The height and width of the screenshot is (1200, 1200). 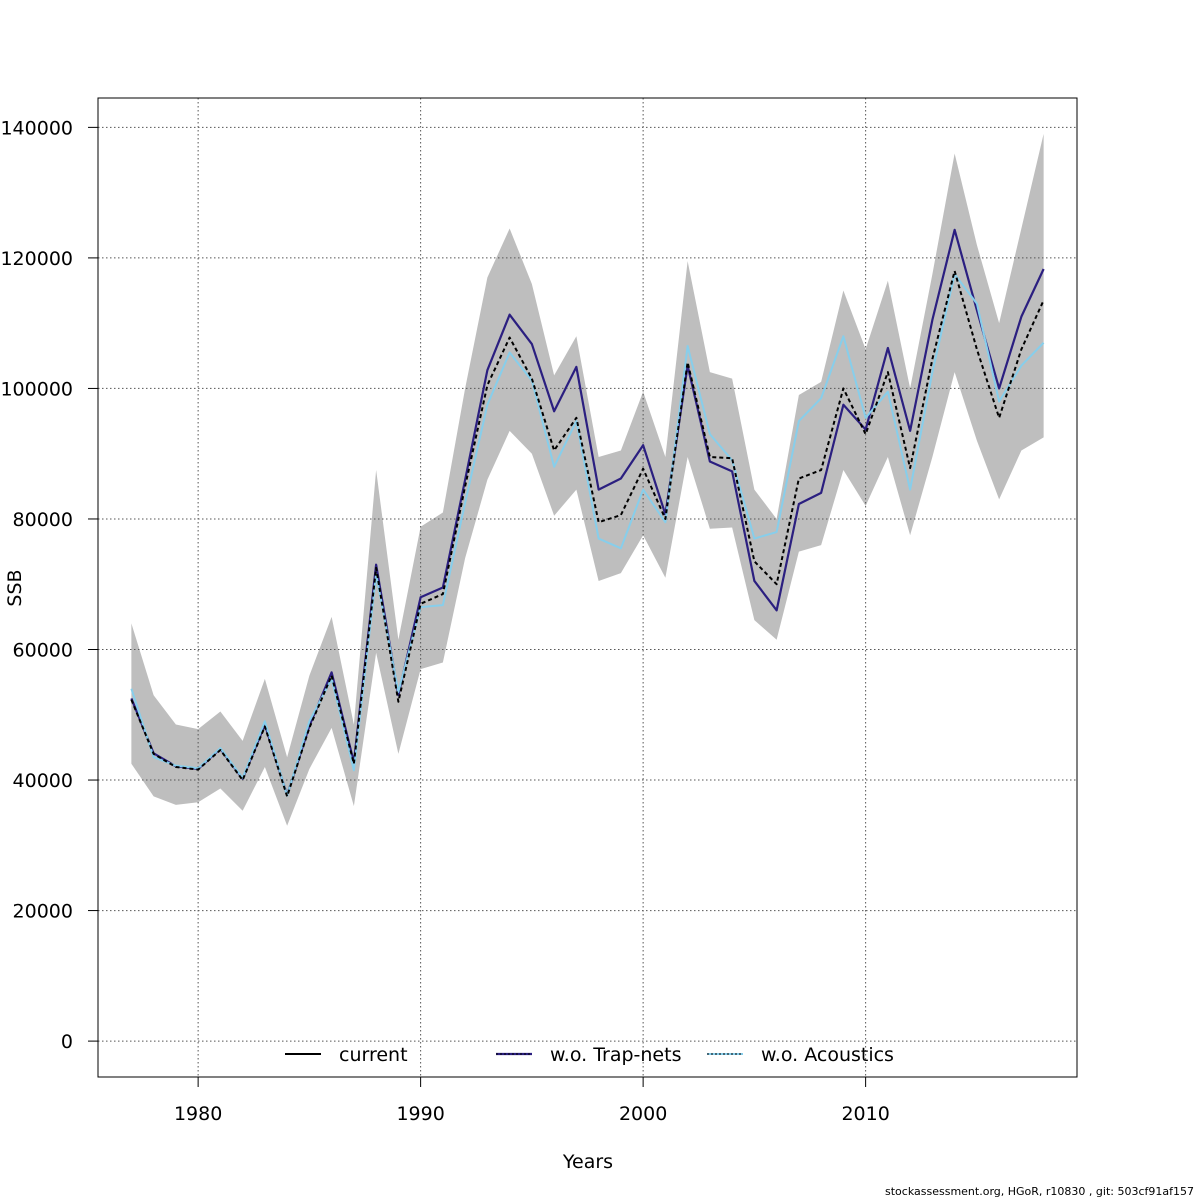 What do you see at coordinates (615, 1055) in the screenshot?
I see `legend-label-1: w.o. Trap-nets` at bounding box center [615, 1055].